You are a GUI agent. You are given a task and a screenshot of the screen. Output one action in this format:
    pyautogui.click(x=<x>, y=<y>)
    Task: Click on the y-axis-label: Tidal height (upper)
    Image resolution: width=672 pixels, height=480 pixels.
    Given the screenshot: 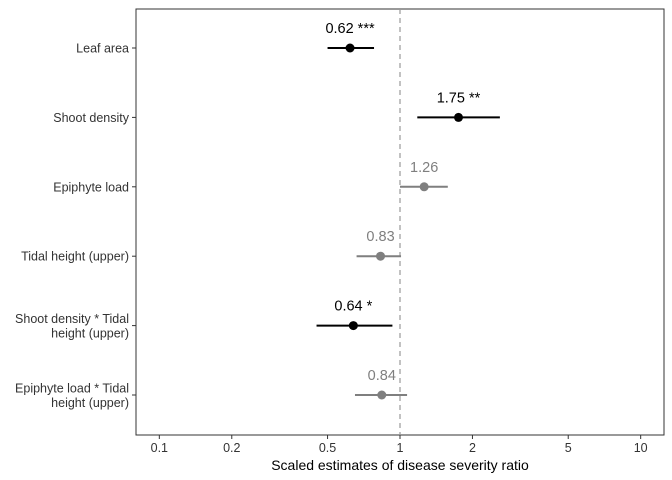 What is the action you would take?
    pyautogui.click(x=75, y=257)
    